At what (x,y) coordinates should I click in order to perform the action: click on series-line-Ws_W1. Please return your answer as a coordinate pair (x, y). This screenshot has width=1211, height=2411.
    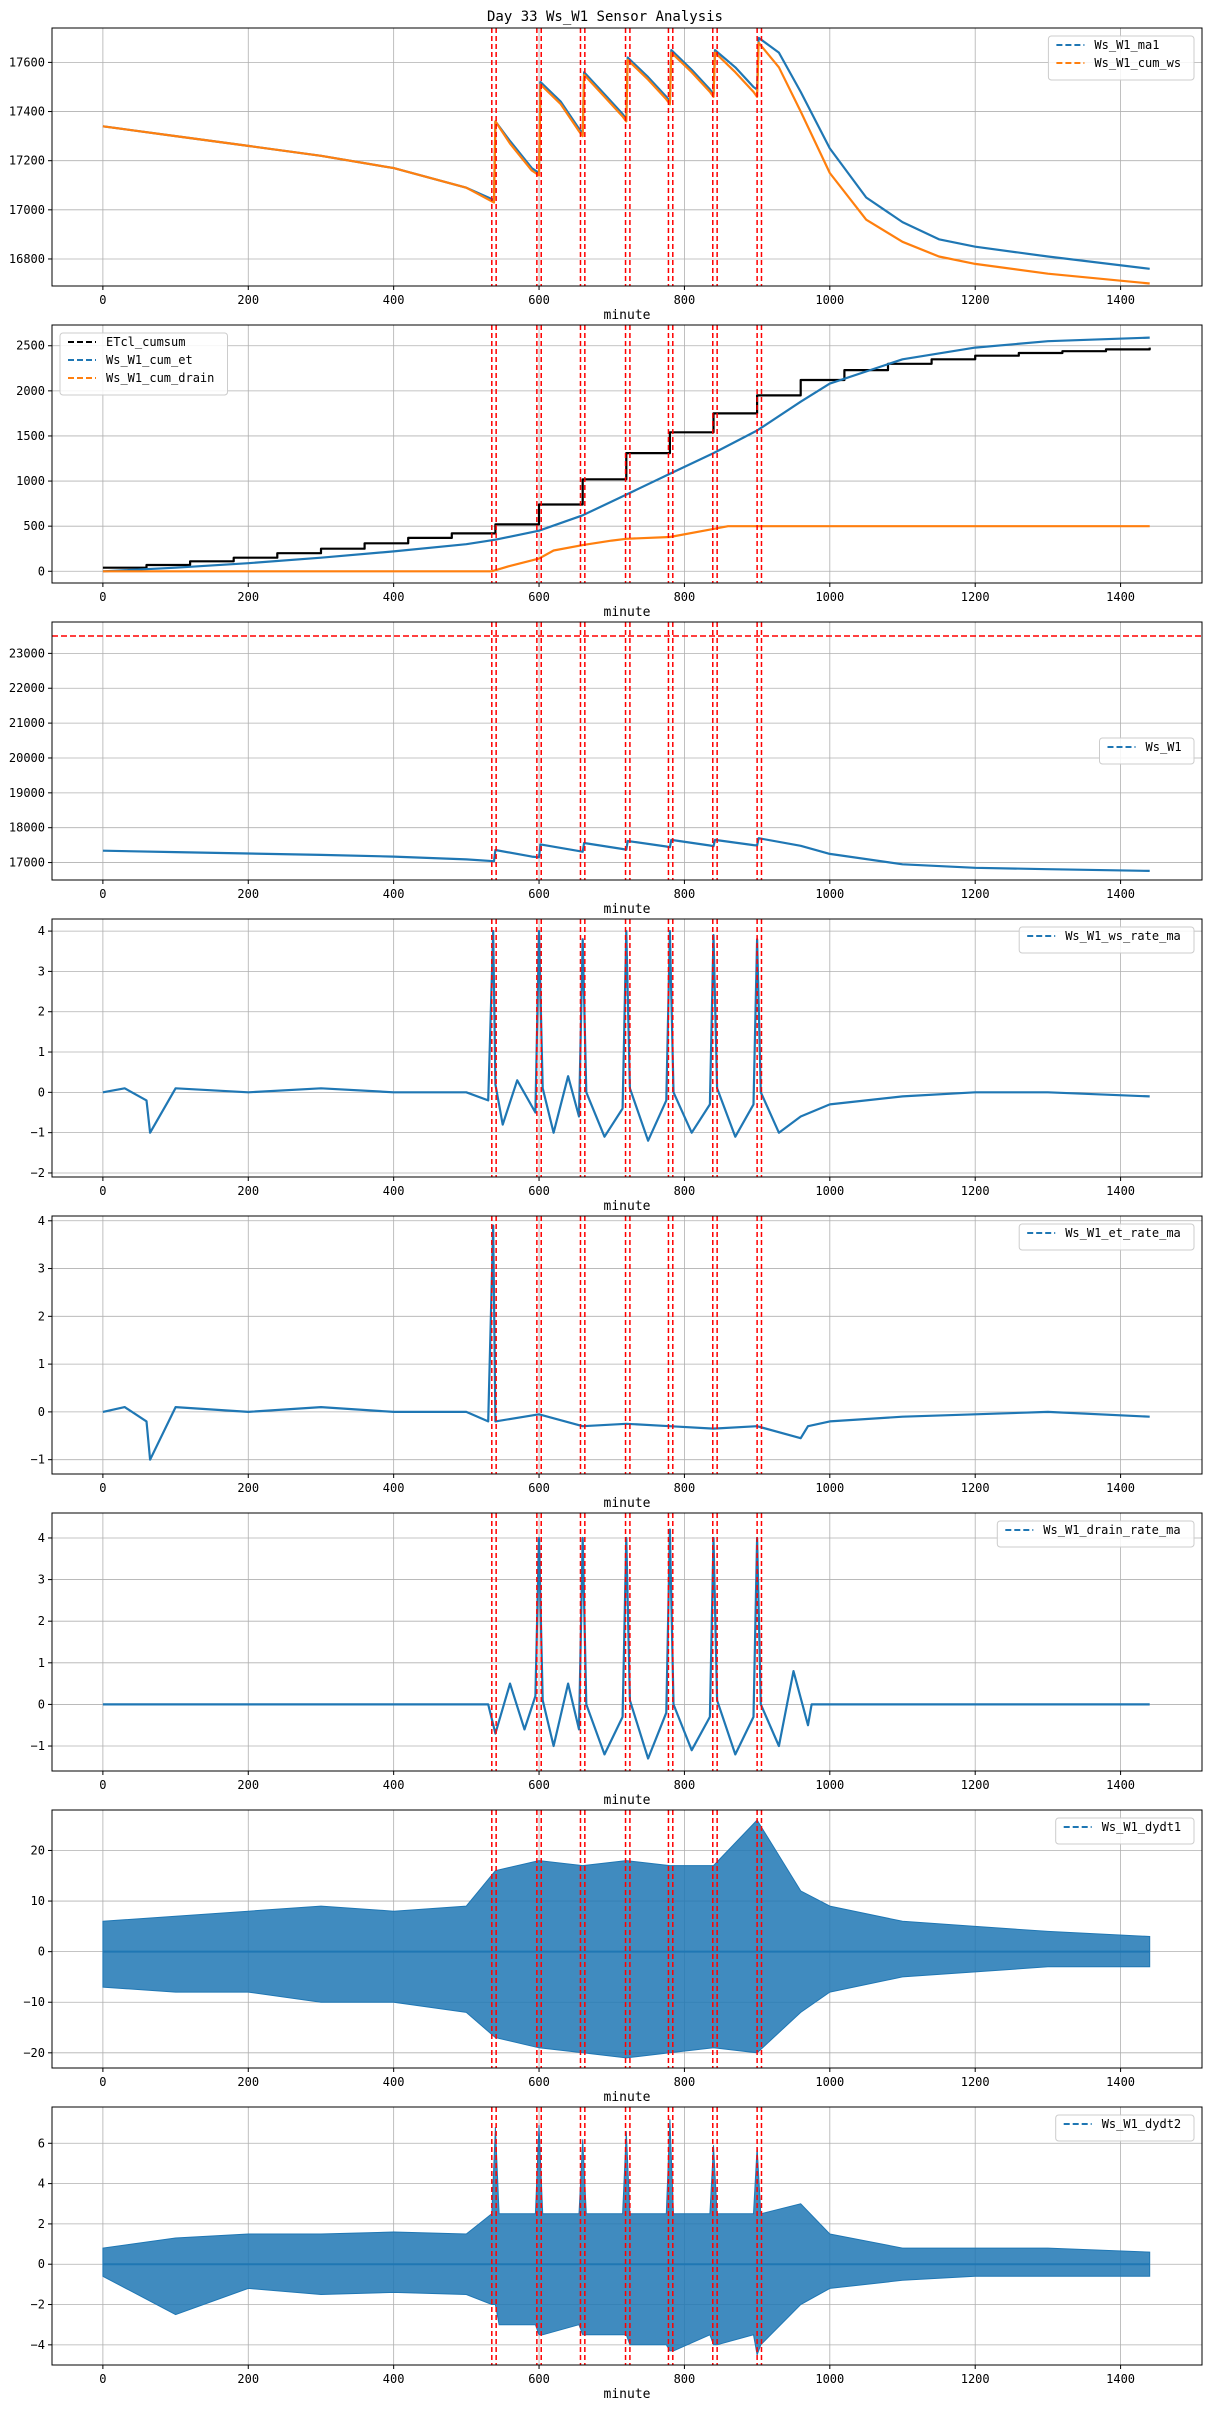
    Looking at the image, I should click on (626, 854).